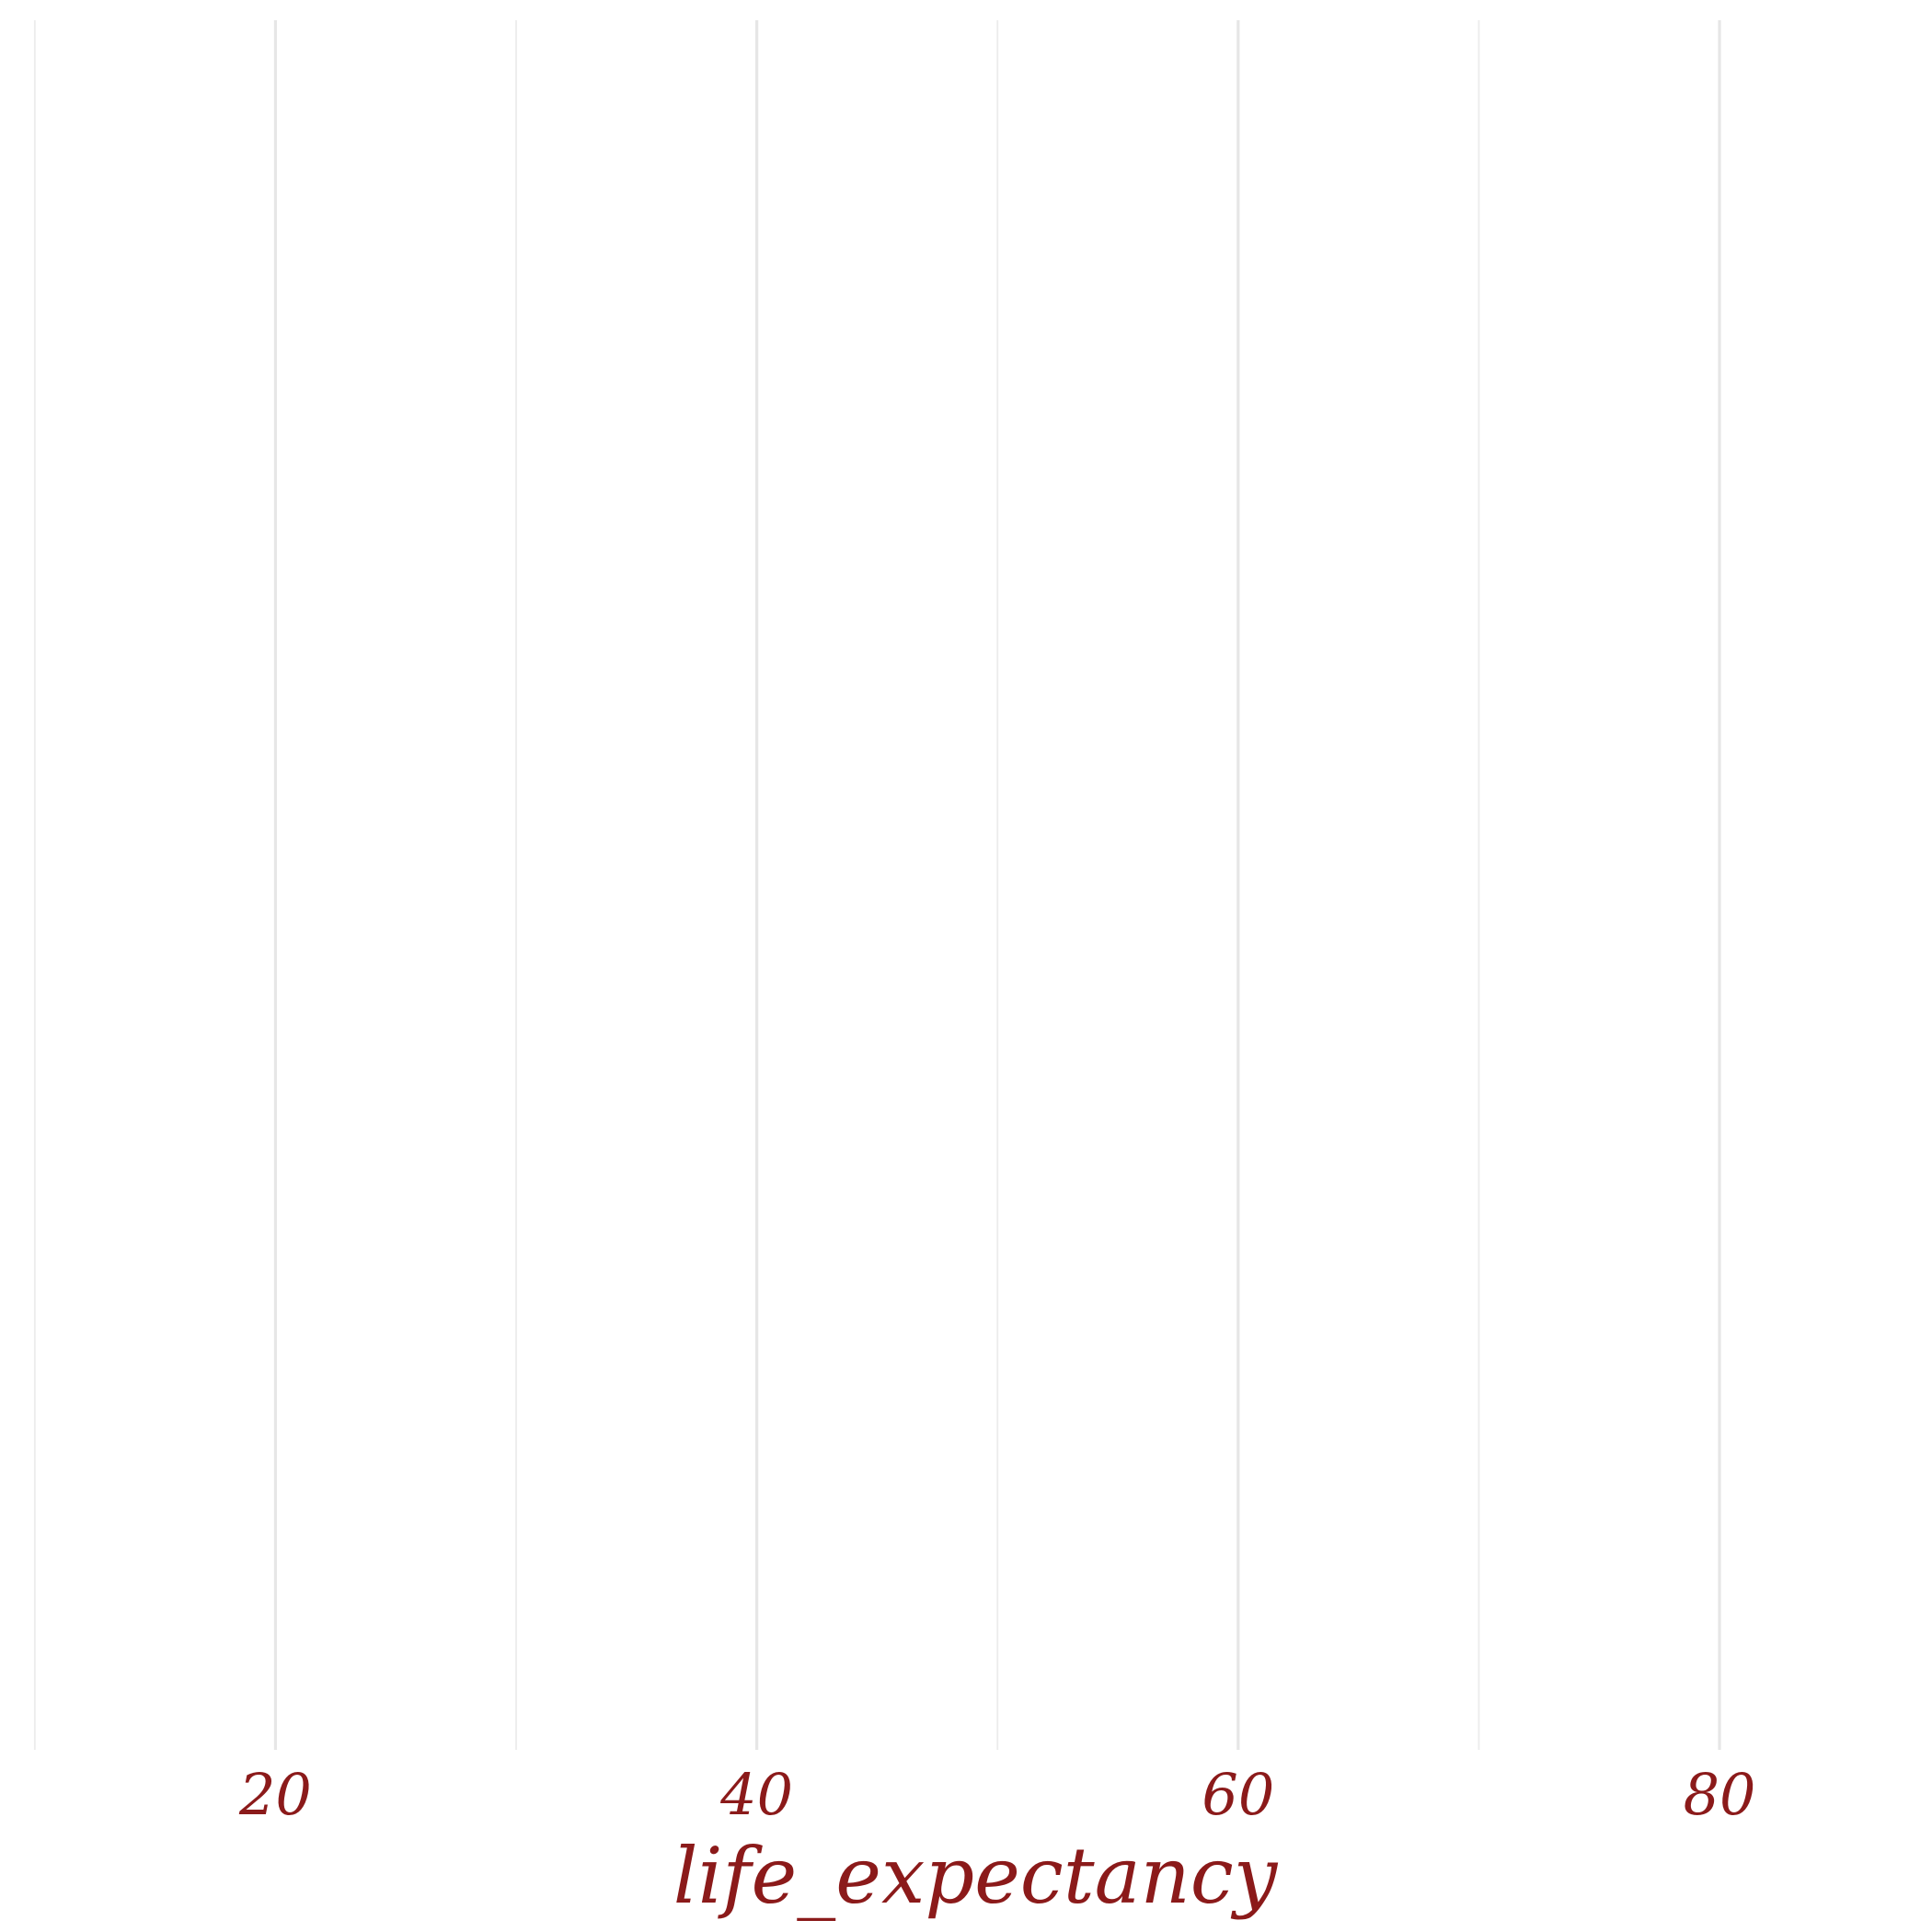 Image resolution: width=1932 pixels, height=1932 pixels. What do you see at coordinates (1720, 1794) in the screenshot?
I see `x-tick-label: 80` at bounding box center [1720, 1794].